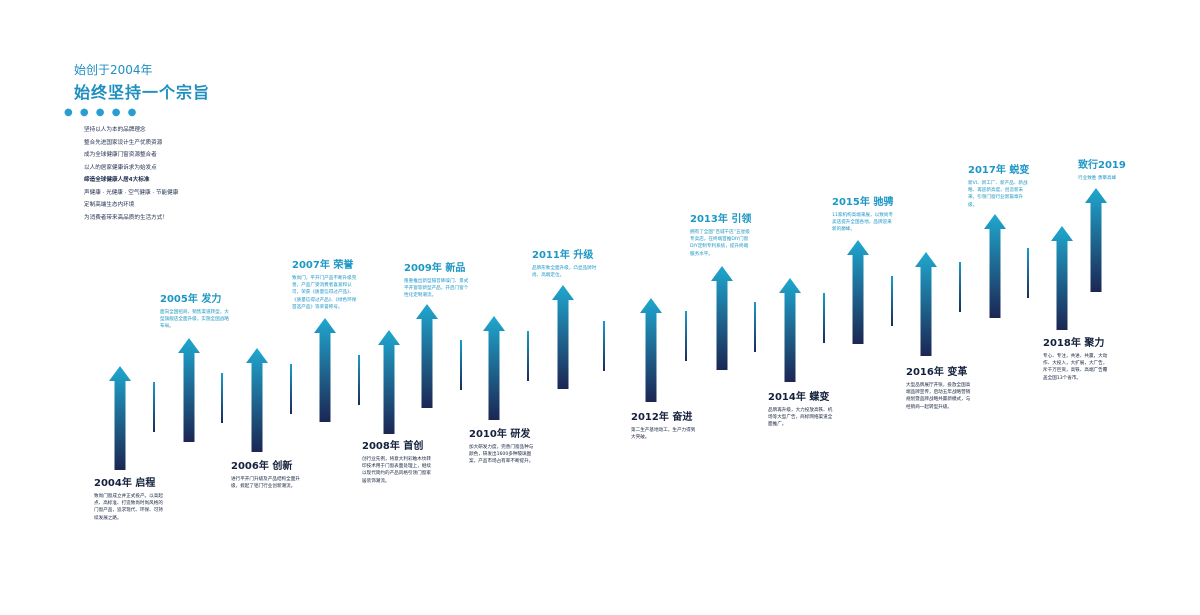  I want to click on milestone-year-title: 2005年 发力, so click(191, 299).